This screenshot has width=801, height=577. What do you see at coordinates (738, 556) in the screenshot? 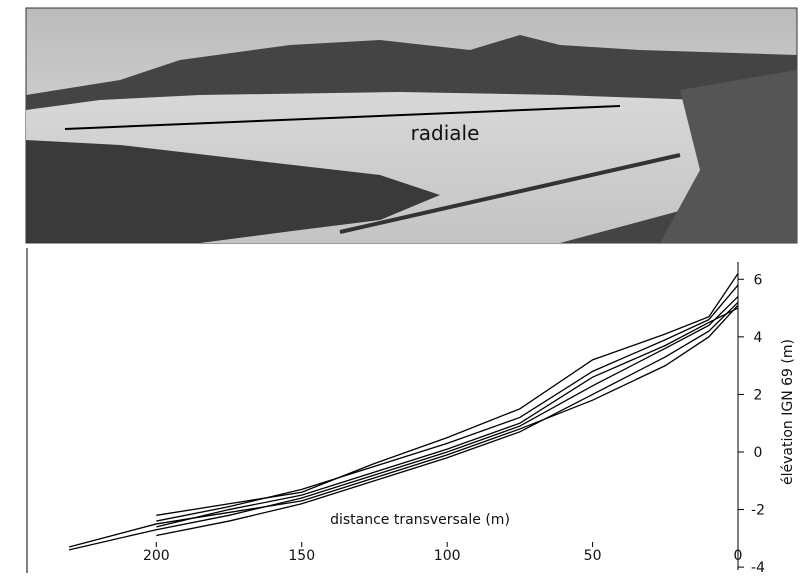
I see `x-tick-label: 0` at bounding box center [738, 556].